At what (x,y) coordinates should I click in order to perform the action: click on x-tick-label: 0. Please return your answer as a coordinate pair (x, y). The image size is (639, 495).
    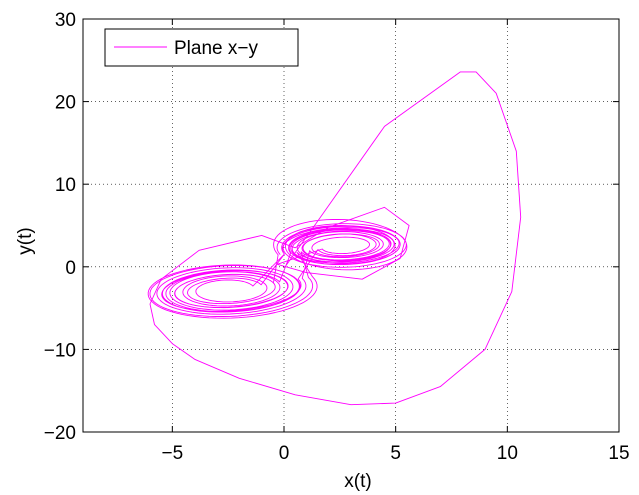
    Looking at the image, I should click on (284, 453).